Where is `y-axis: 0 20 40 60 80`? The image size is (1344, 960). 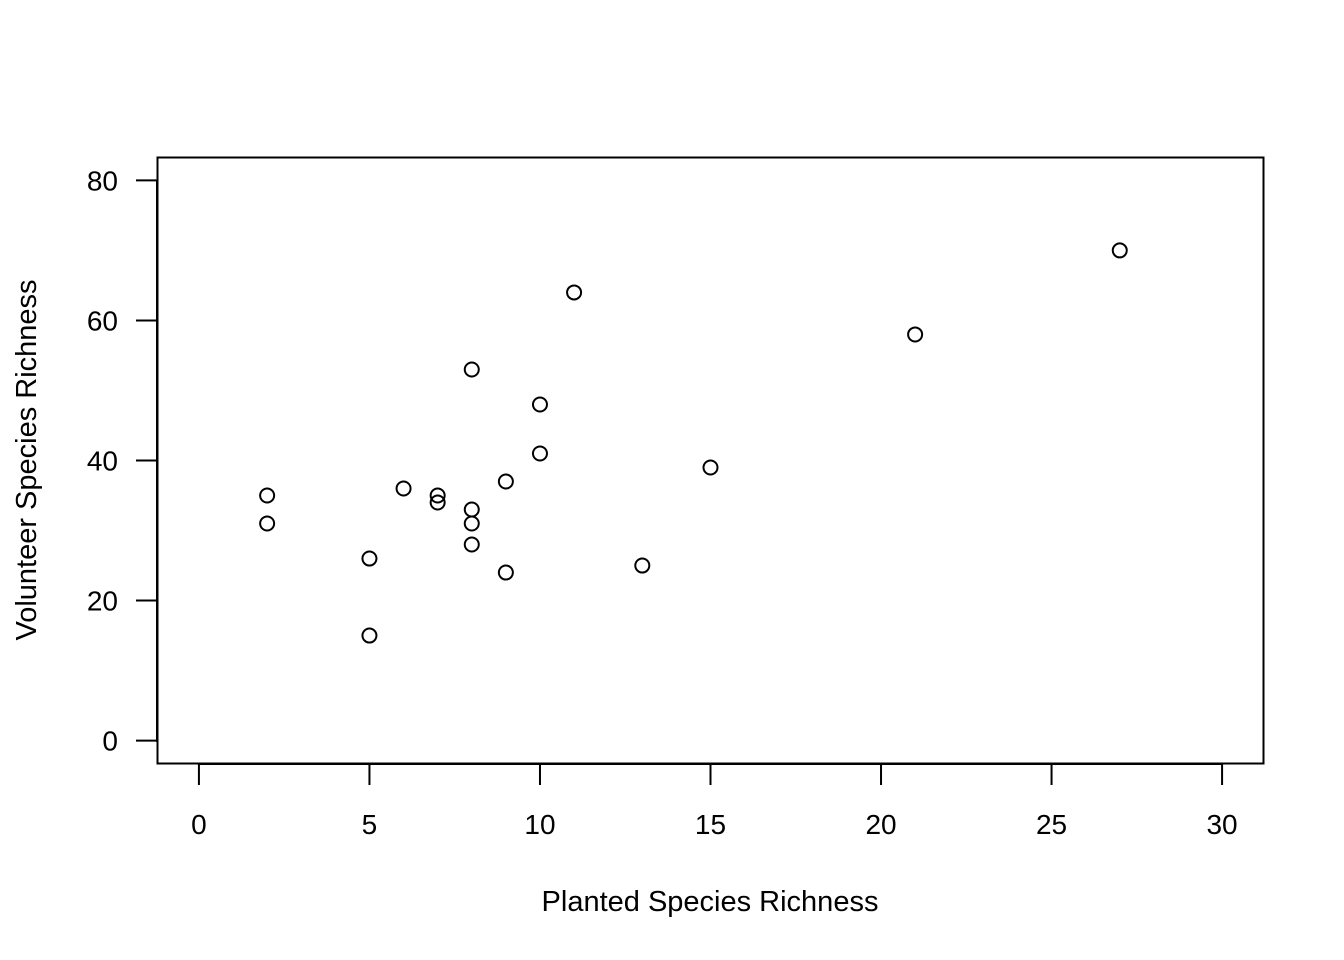 y-axis: 0 20 40 60 80 is located at coordinates (122, 461).